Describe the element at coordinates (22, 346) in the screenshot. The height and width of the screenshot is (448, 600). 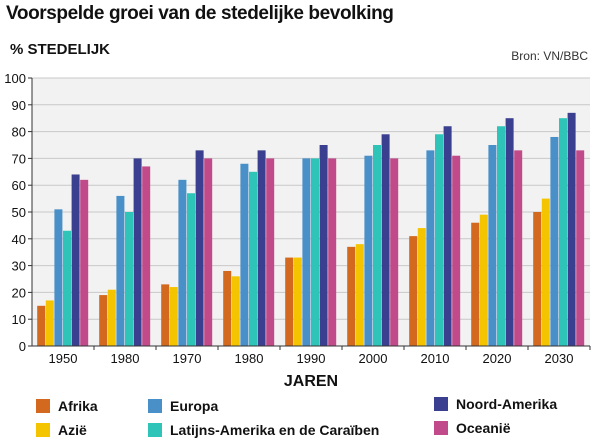
I see `y-tick-label: 0` at that location.